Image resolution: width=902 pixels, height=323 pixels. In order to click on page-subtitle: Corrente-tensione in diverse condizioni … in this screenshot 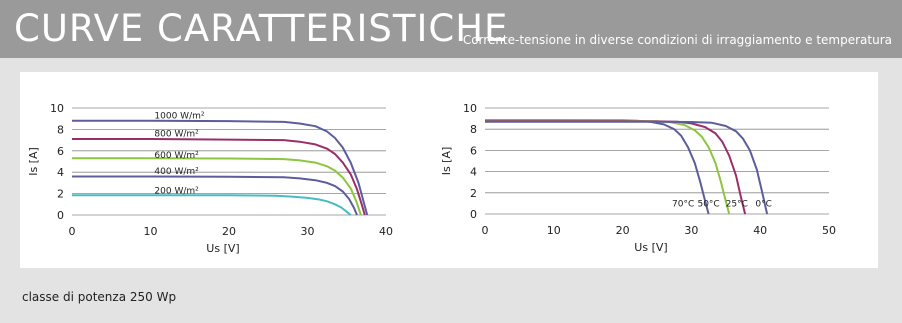, I will do `click(677, 40)`.